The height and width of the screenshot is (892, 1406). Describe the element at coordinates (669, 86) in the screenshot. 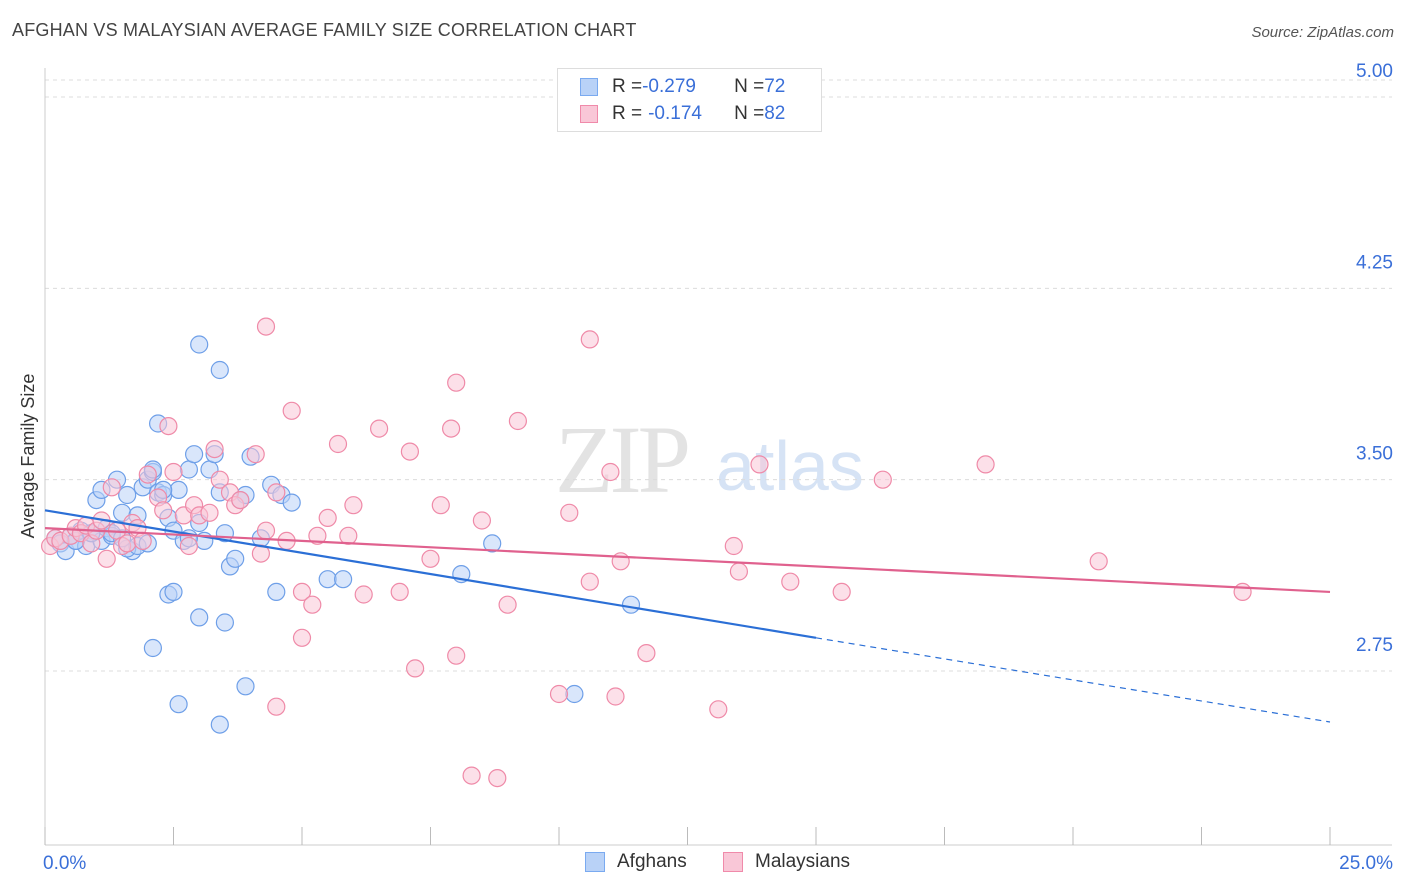

I see `r-value: -0.279` at that location.